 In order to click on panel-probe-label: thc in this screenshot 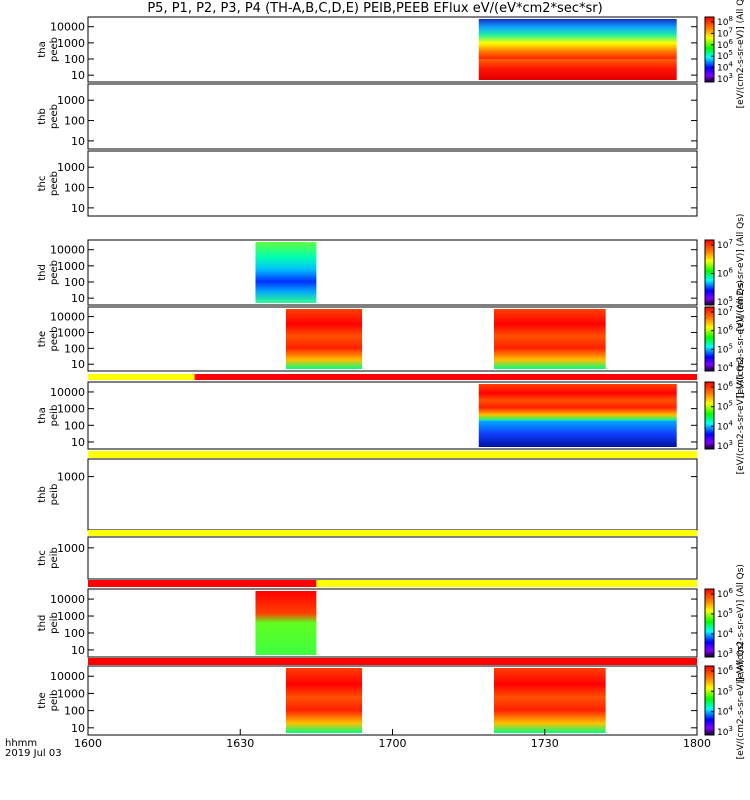, I will do `click(42, 184)`.